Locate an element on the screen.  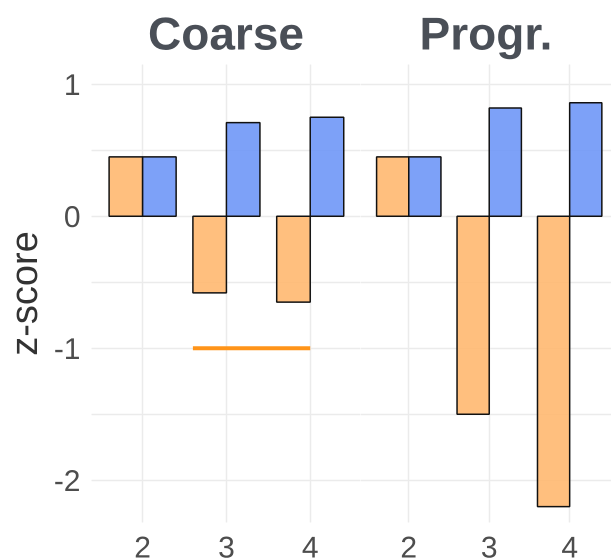
y-axis-title: z-score is located at coordinates (25, 293).